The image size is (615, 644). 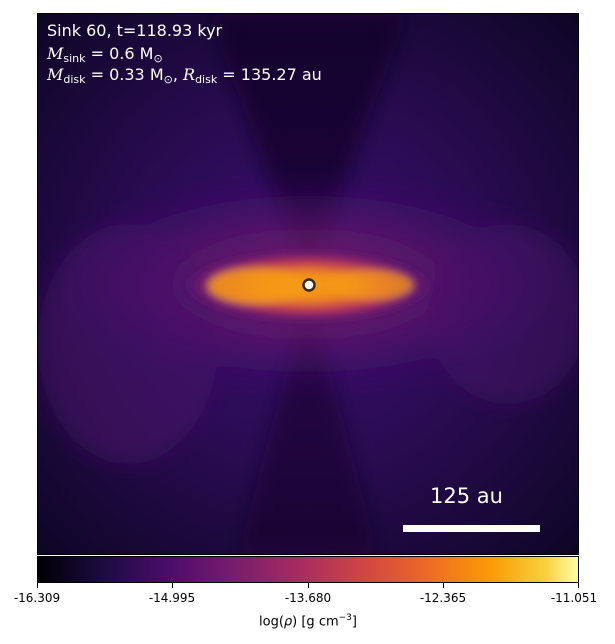 What do you see at coordinates (443, 598) in the screenshot?
I see `colorbar-tick-label: -12.365` at bounding box center [443, 598].